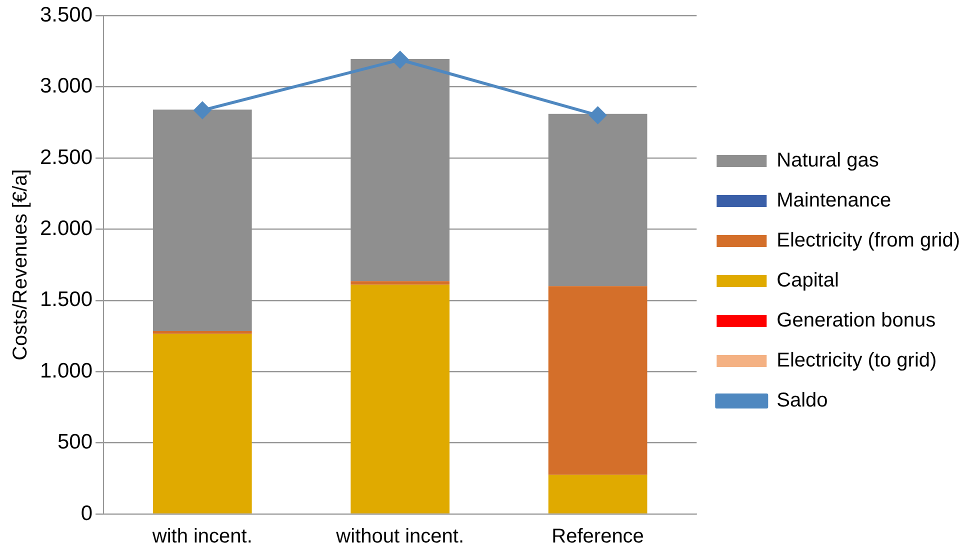 The image size is (975, 552). I want to click on y-tick-label: 2.000, so click(66, 228).